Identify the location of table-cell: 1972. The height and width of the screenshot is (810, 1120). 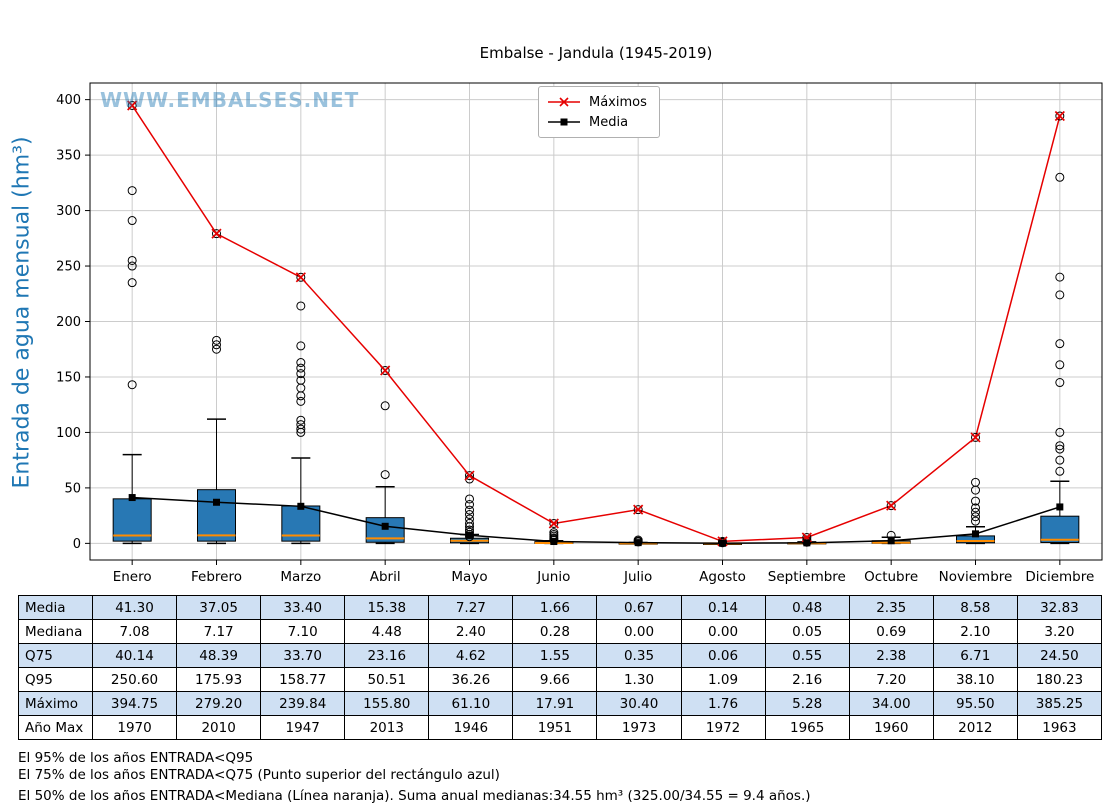
(723, 727).